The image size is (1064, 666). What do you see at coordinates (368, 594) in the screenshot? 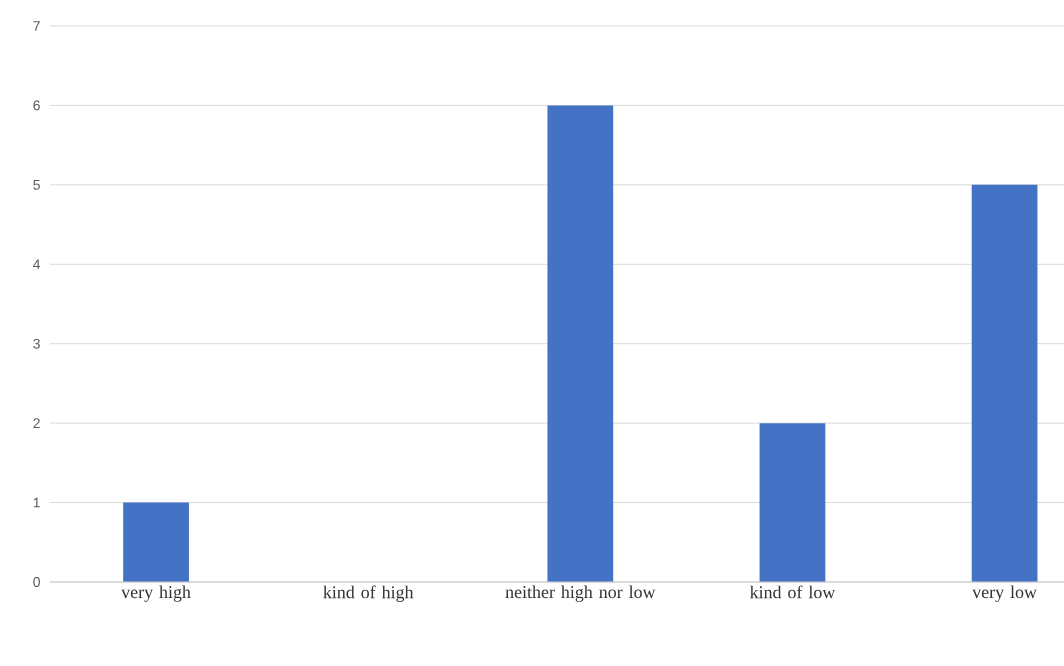
I see `x-tick-label: kind of high` at bounding box center [368, 594].